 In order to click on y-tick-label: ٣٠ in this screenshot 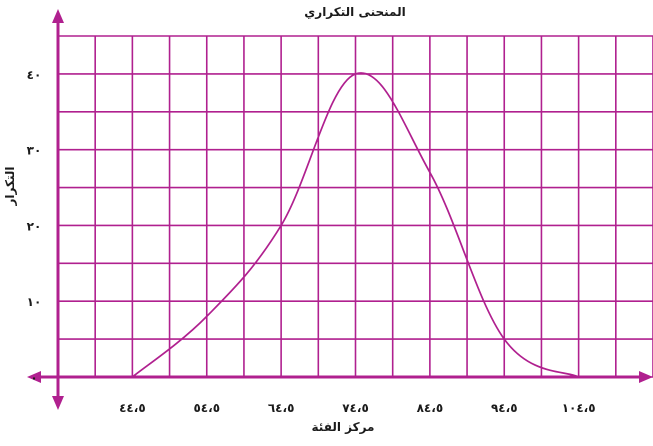, I will do `click(34, 151)`.